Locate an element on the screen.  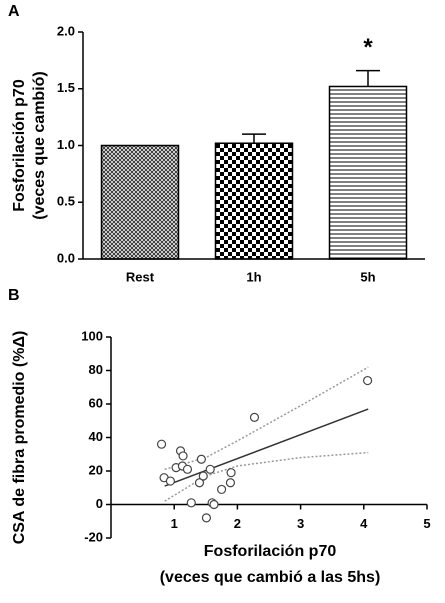
x-tick-label: Rest is located at coordinates (140, 276).